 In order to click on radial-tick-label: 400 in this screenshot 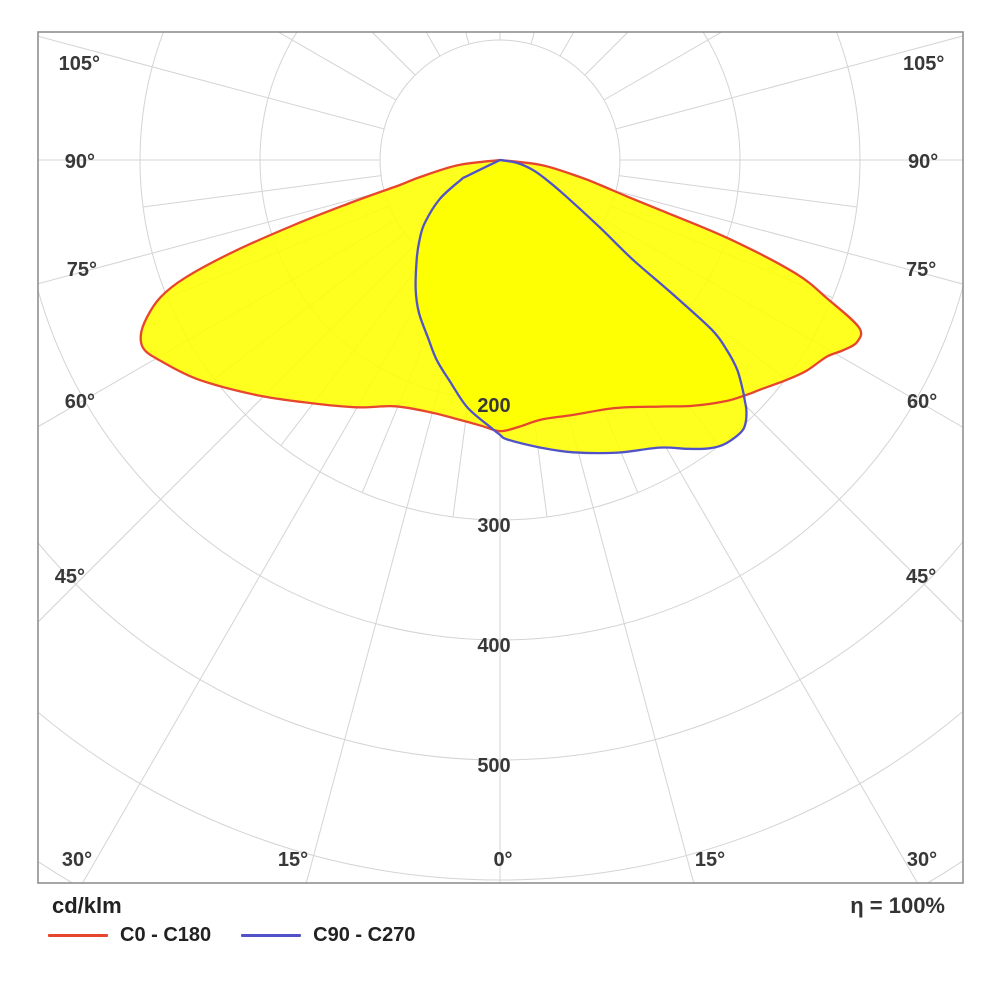, I will do `click(493, 646)`.